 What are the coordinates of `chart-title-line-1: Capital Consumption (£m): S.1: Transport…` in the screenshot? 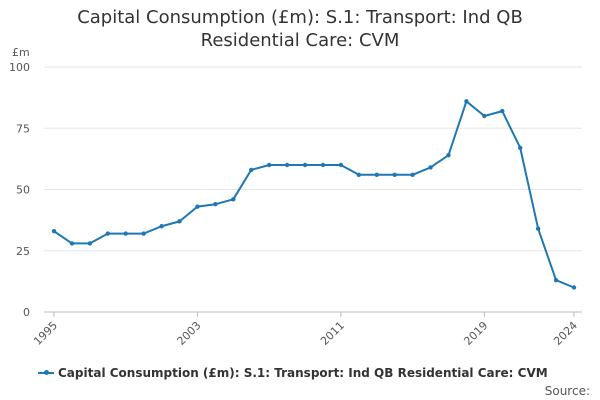 It's located at (300, 17).